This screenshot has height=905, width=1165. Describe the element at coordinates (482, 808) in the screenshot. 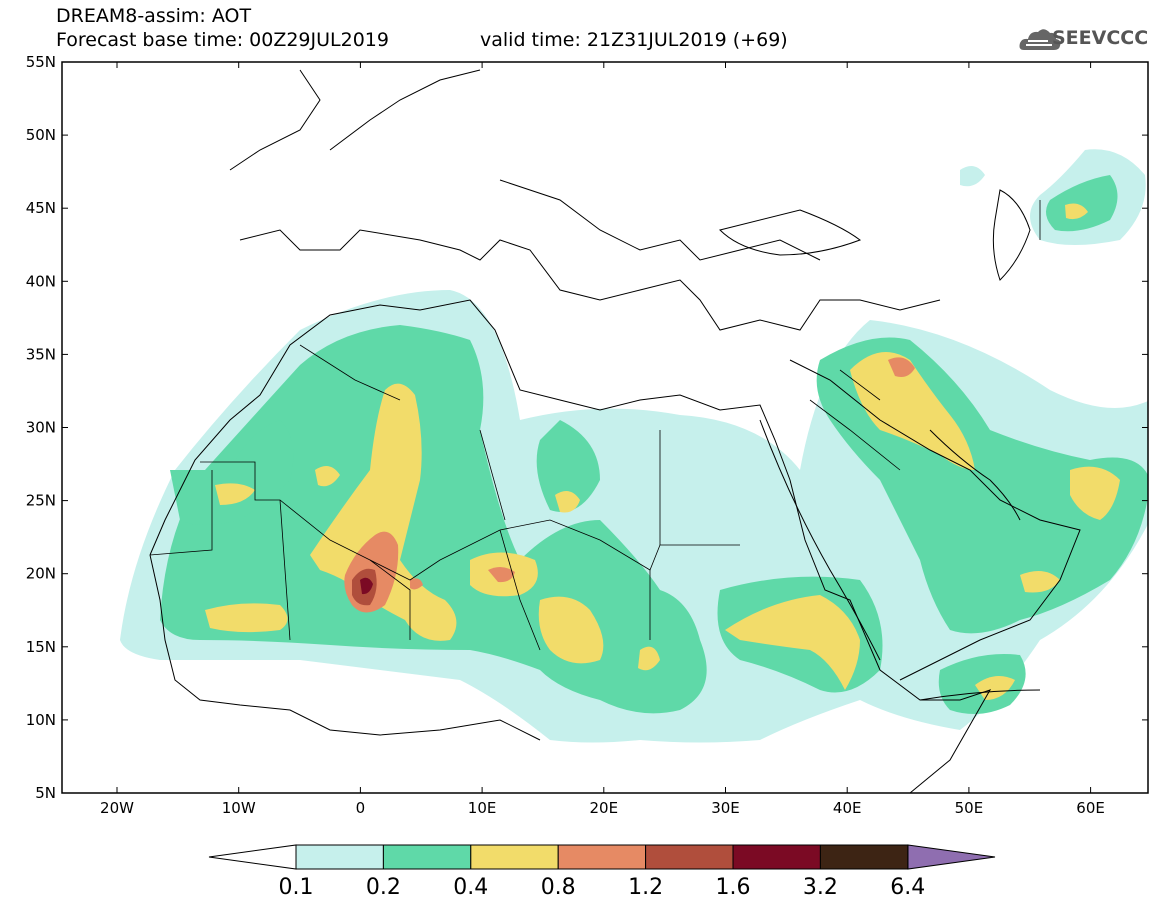

I see `lon-label: 10E` at that location.